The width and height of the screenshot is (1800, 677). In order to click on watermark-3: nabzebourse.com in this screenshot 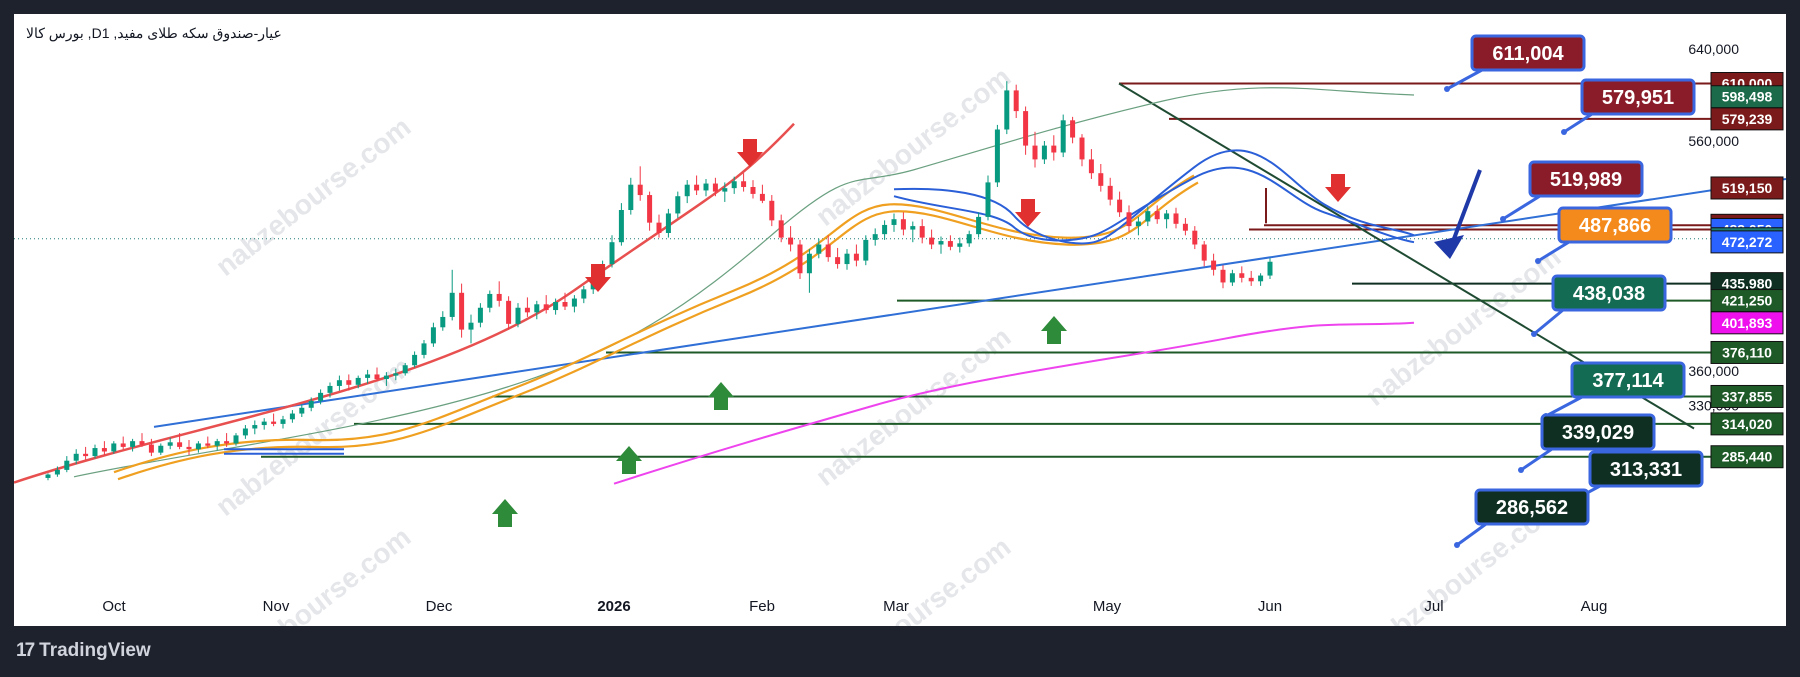, I will do `click(913, 406)`.